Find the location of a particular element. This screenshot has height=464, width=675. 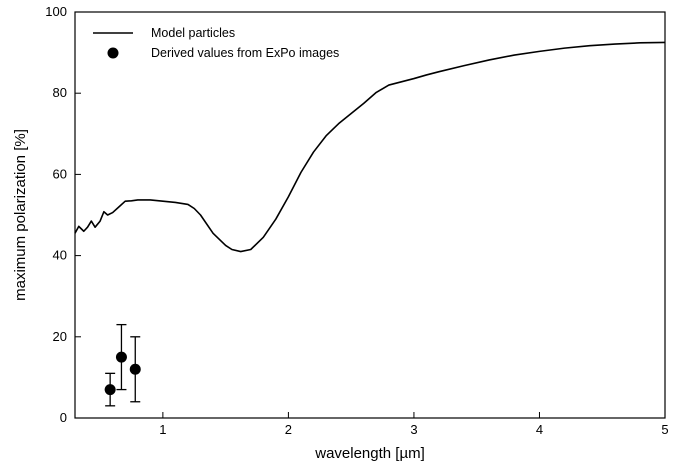

x-tick-label: 1 is located at coordinates (162, 429).